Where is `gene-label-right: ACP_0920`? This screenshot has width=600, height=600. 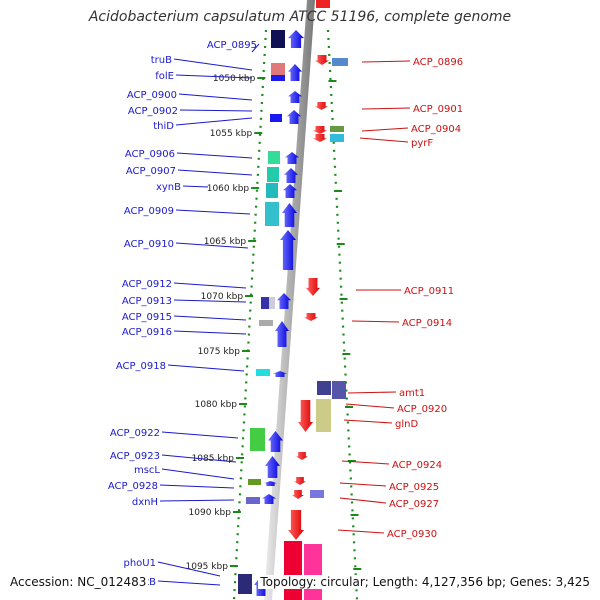 gene-label-right: ACP_0920 is located at coordinates (422, 409).